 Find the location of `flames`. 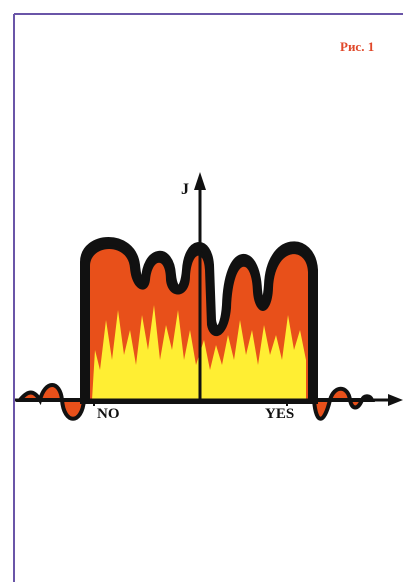

flames is located at coordinates (199, 352).